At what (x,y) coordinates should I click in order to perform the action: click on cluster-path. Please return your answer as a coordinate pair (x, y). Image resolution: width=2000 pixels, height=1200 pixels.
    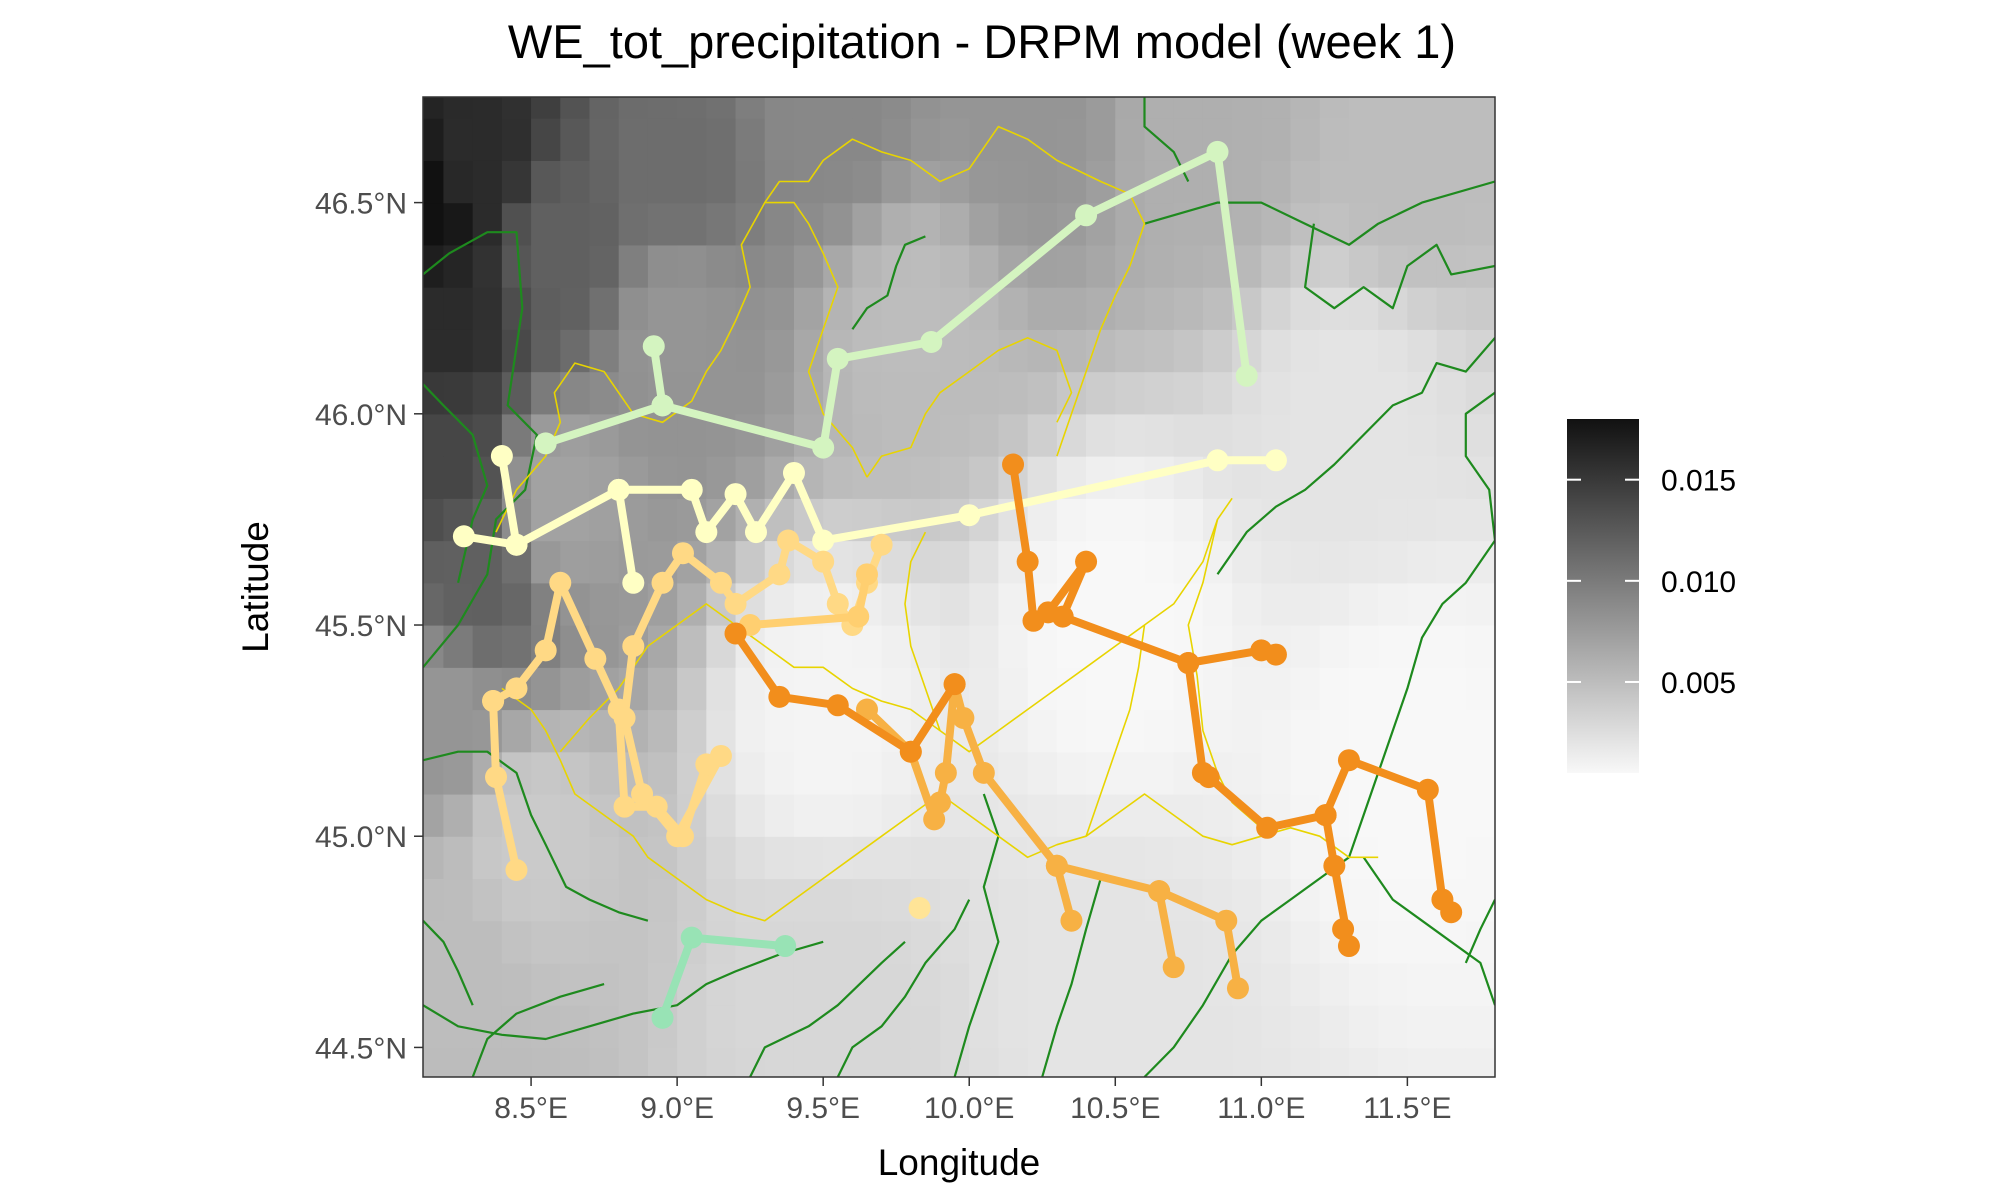
    Looking at the image, I should click on (896, 299).